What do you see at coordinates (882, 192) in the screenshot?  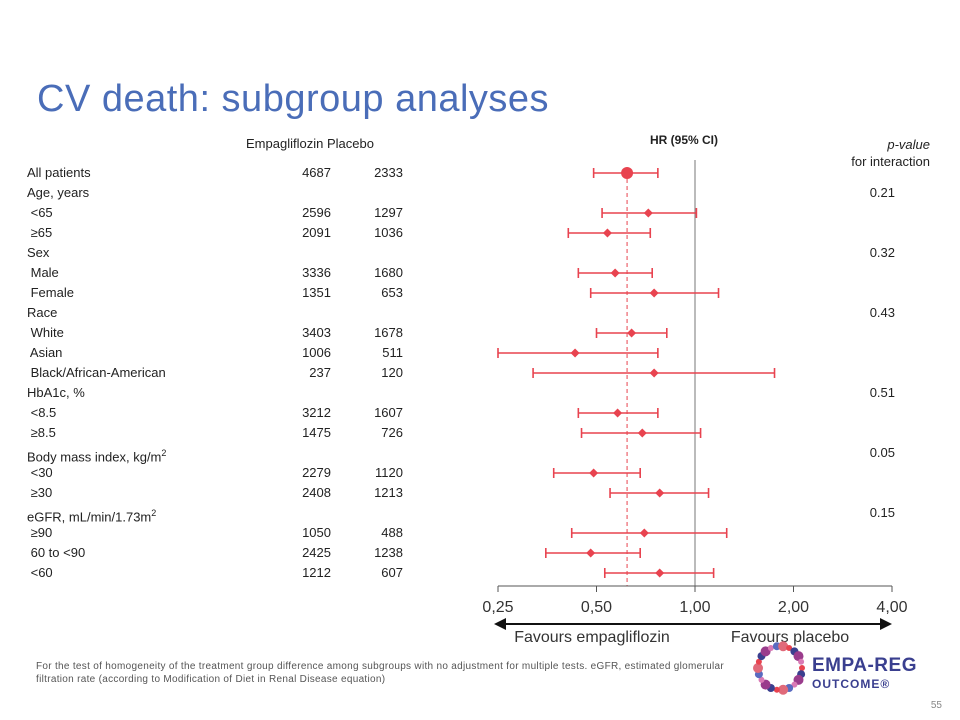 I see `row-pvalue: 0.21` at bounding box center [882, 192].